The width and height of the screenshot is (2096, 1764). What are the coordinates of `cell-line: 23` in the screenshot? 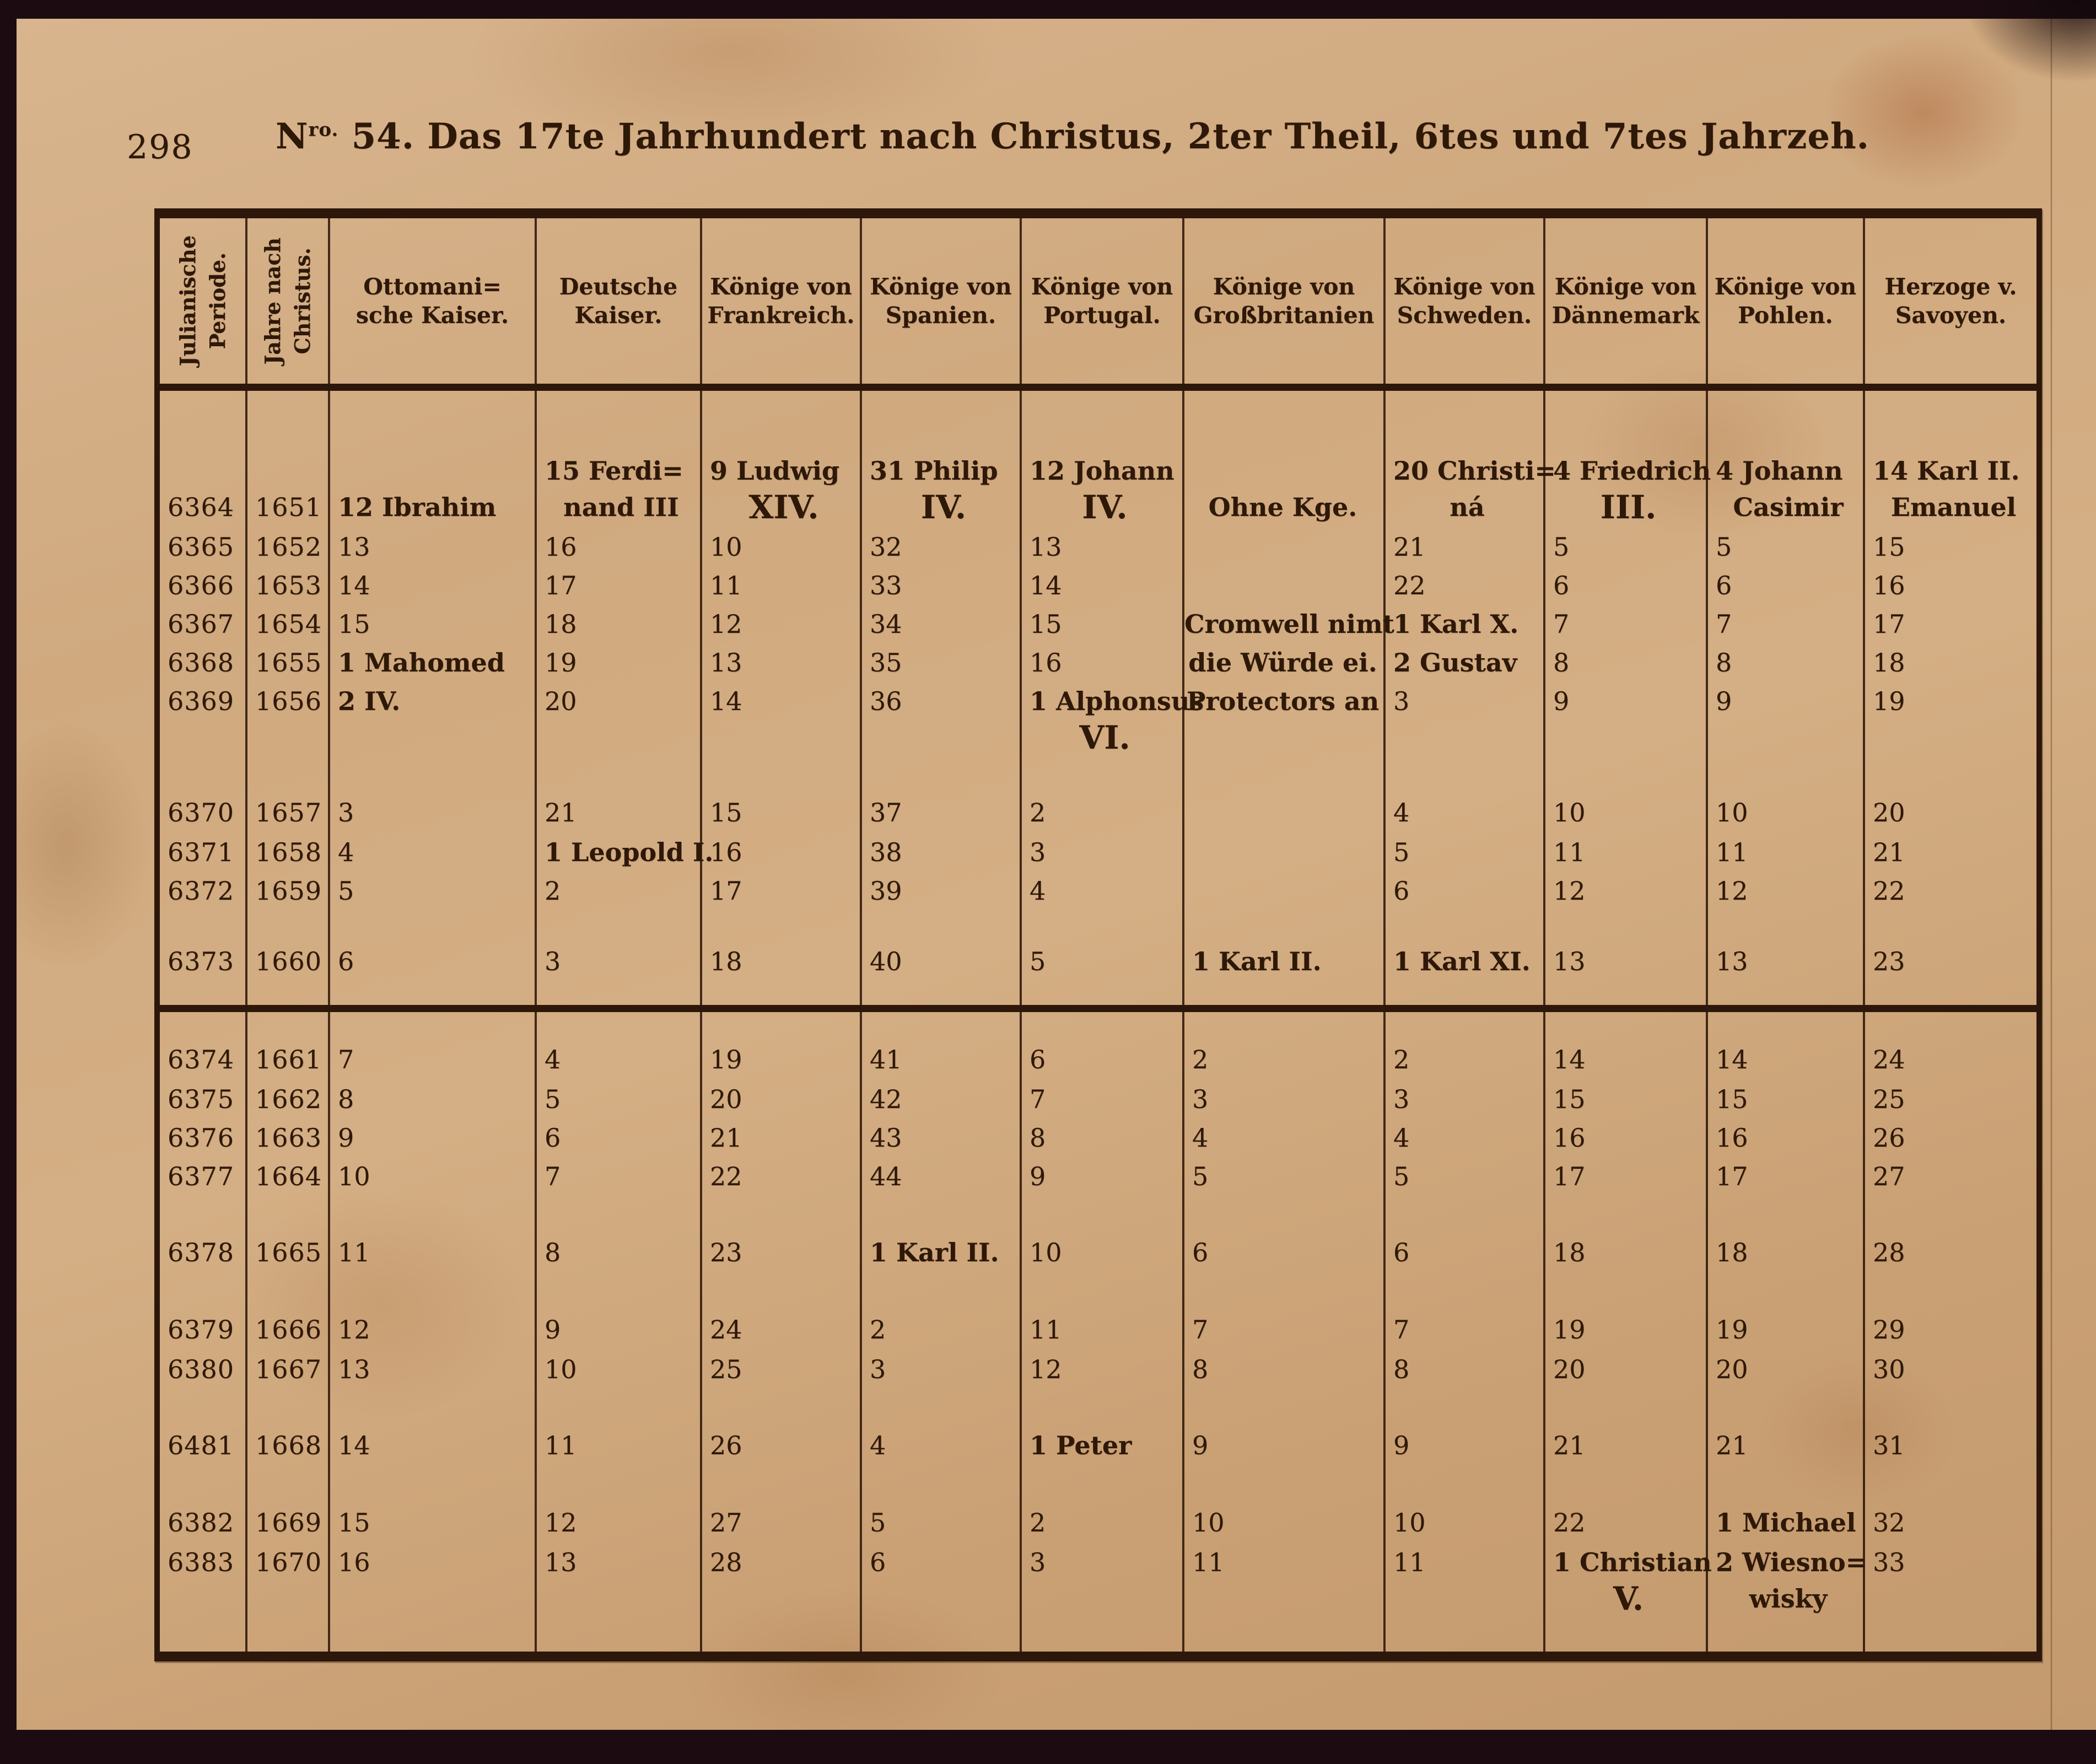 It's located at (726, 1252).